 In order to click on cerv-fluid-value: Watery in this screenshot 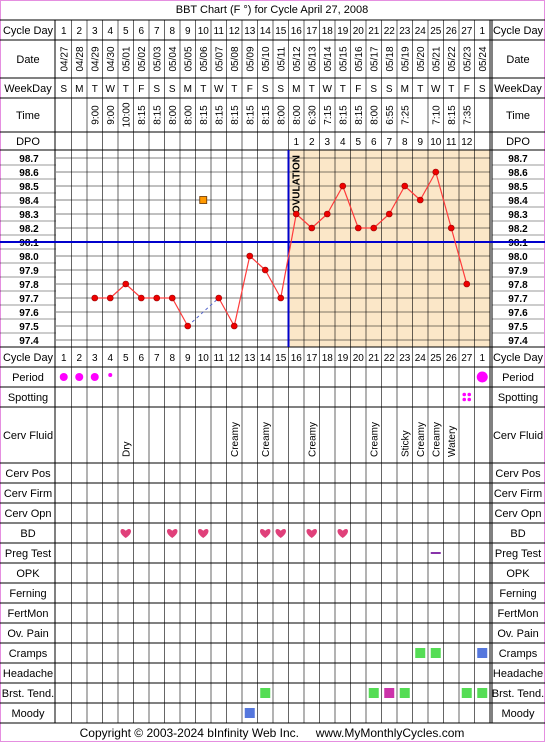, I will do `click(452, 441)`.